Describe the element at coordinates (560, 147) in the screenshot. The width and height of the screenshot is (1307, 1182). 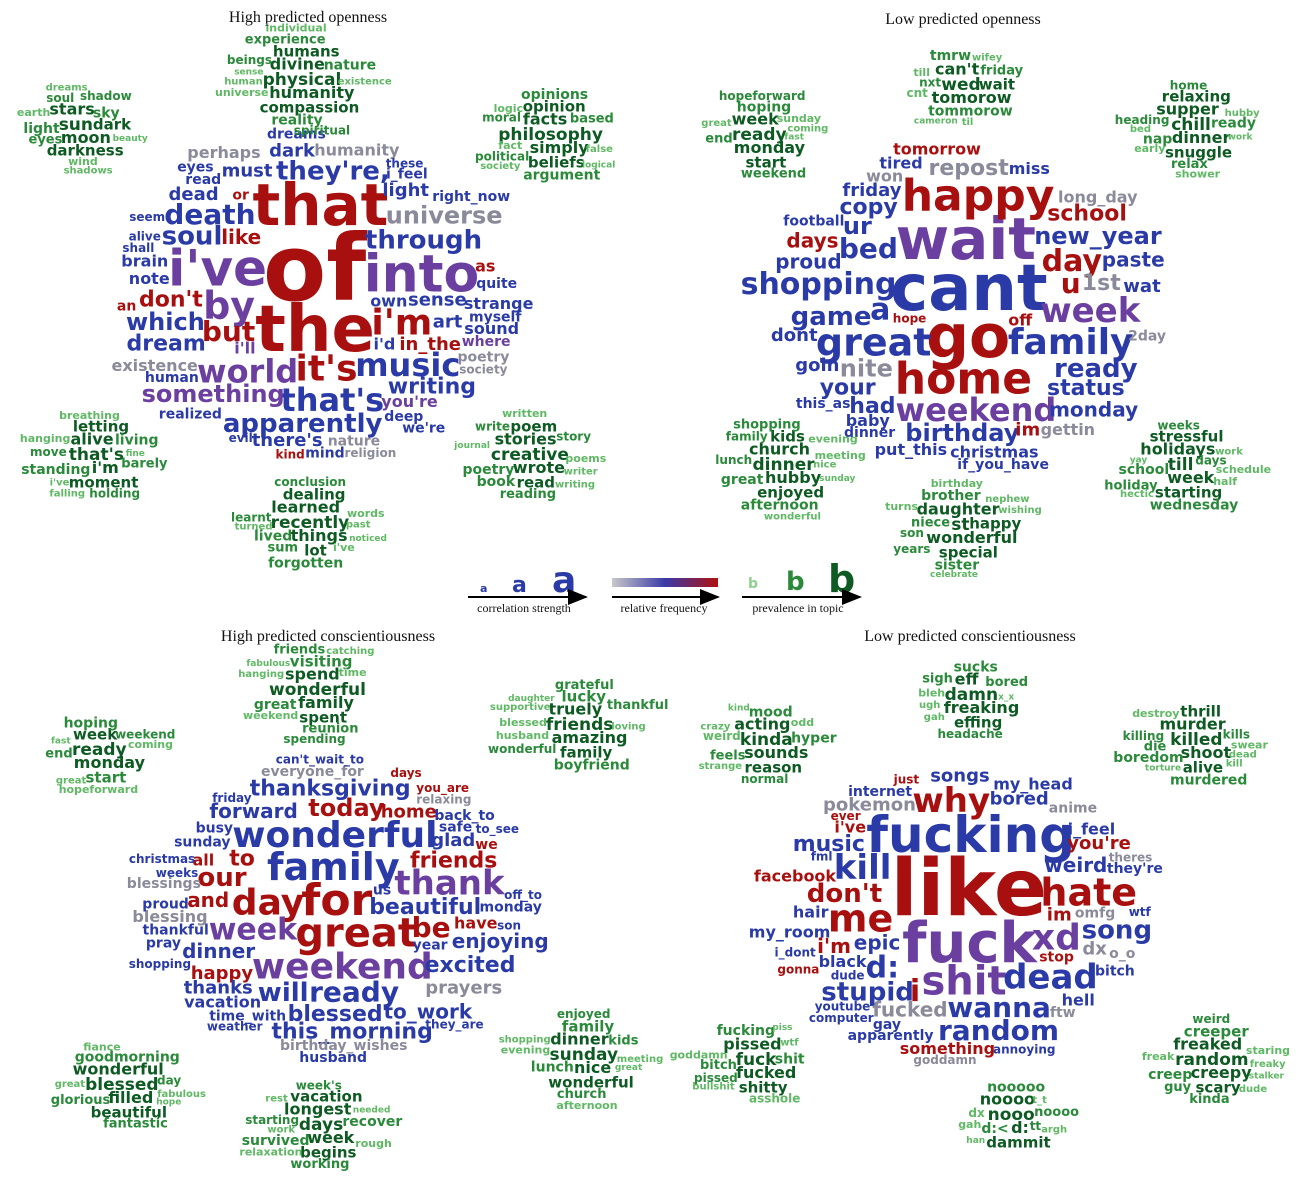
I see `topic-word: simply` at that location.